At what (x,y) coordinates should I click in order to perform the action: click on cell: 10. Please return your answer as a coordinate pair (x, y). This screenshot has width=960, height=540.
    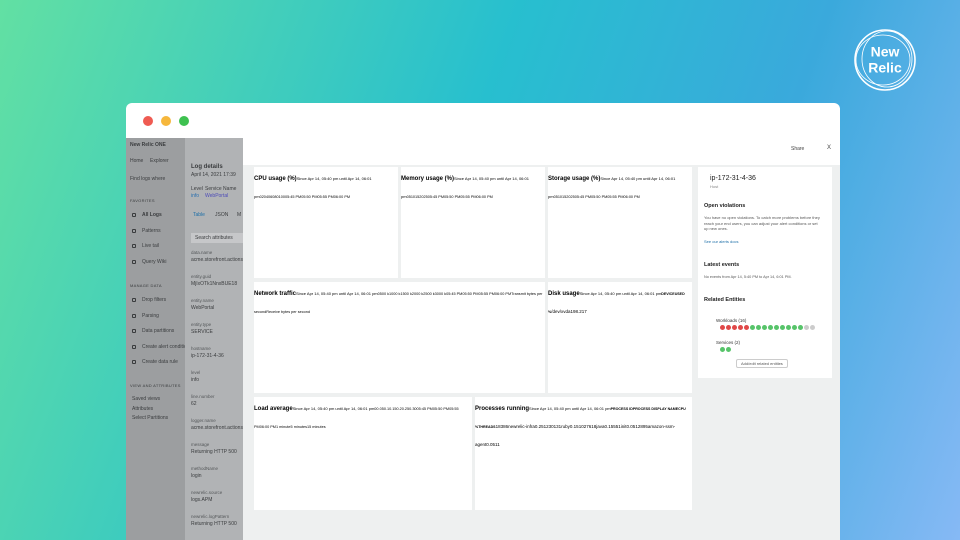
    Looking at the image, I should click on (581, 426).